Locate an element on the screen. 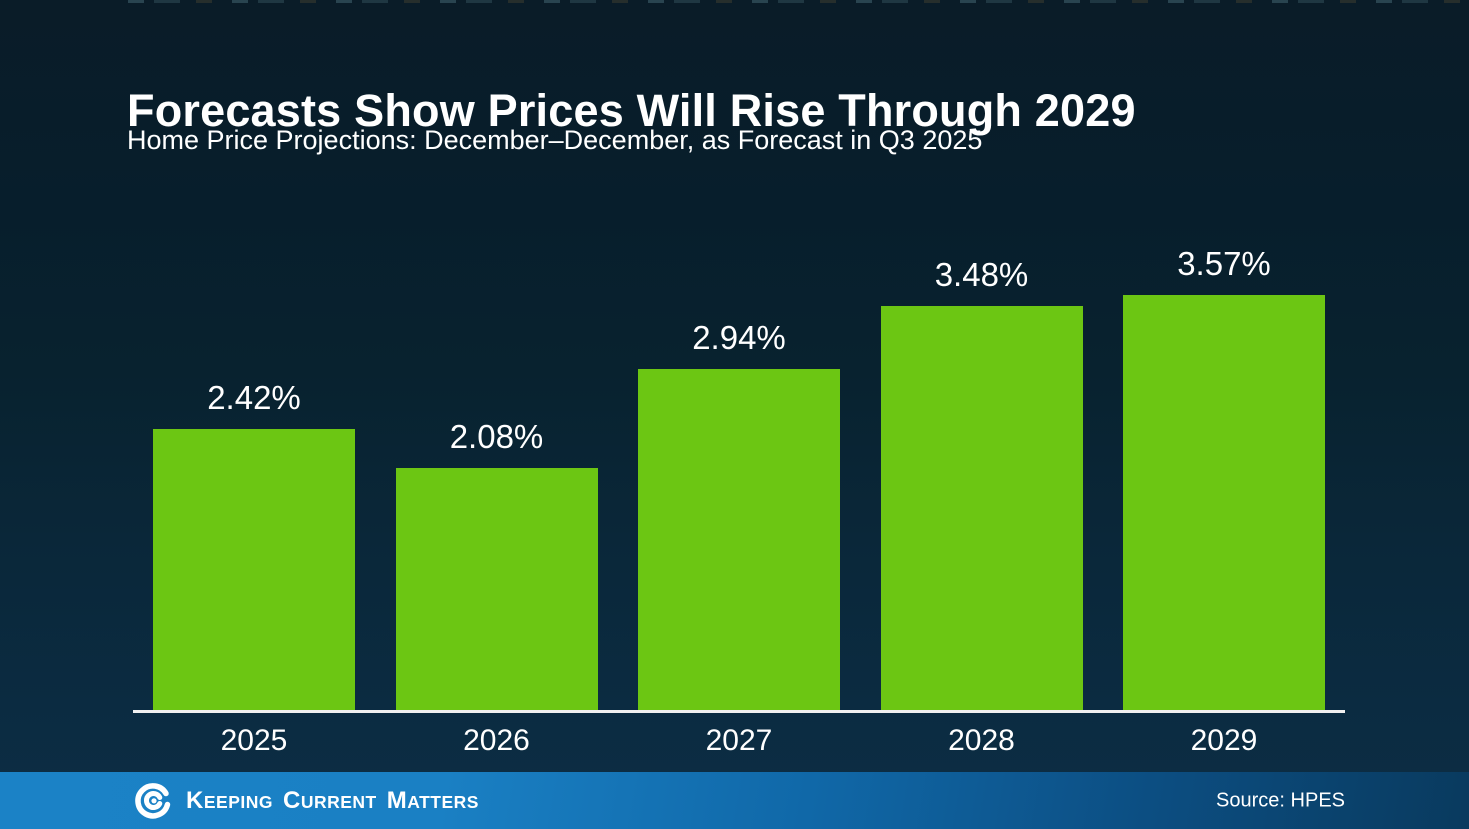 The width and height of the screenshot is (1469, 829). bar-group-2029: 3.57% is located at coordinates (1224, 477).